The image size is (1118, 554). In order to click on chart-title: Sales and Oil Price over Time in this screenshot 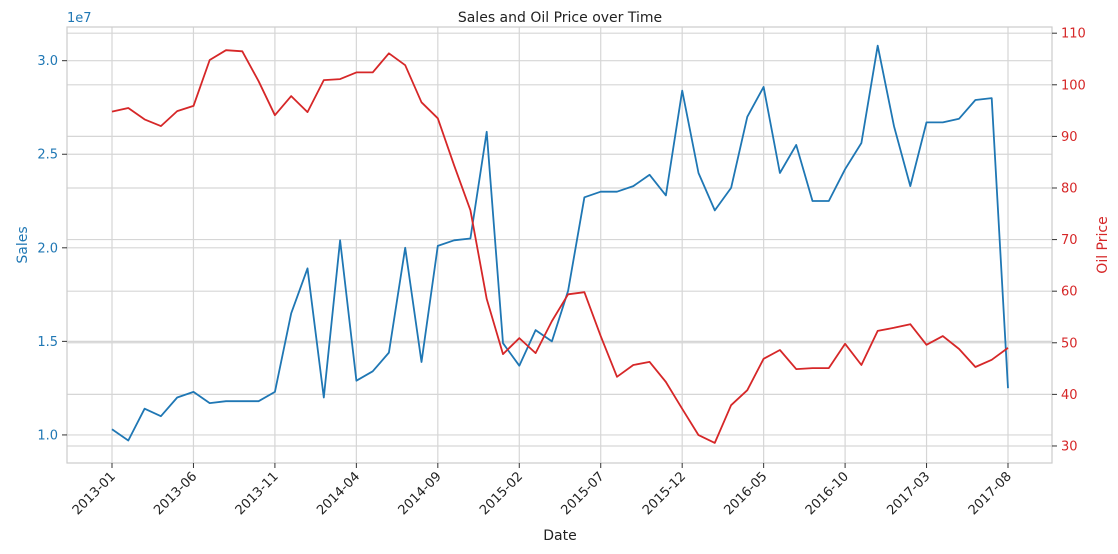, I will do `click(560, 18)`.